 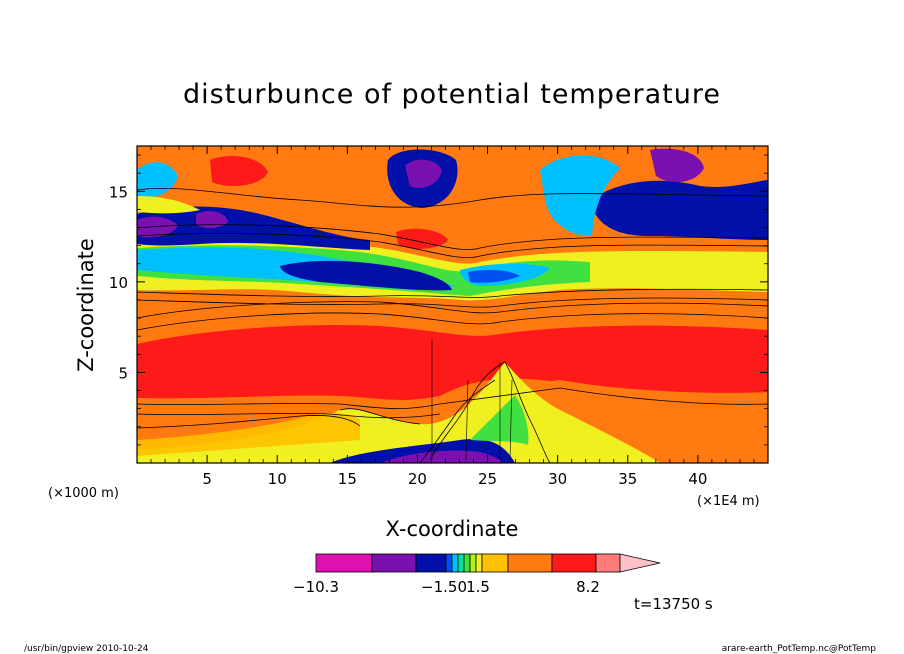 I want to click on colorbar-labels: −10.3 −1.50 1.5 8.2, so click(x=446, y=587).